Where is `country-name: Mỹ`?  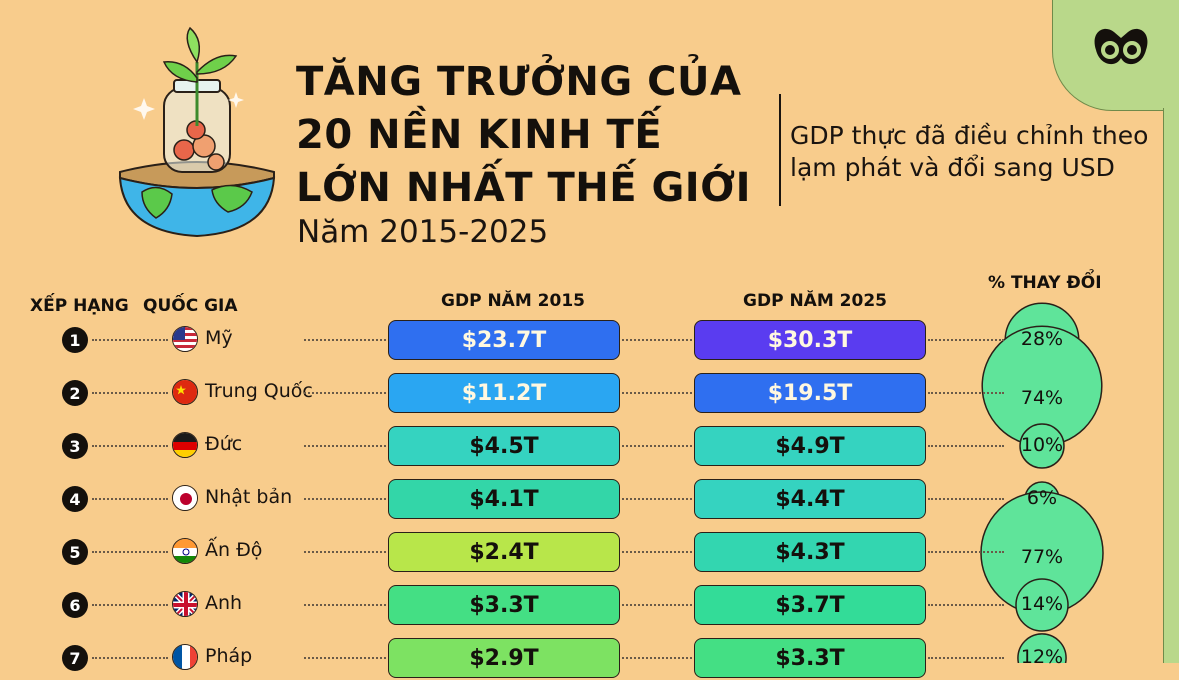
country-name: Mỹ is located at coordinates (219, 338).